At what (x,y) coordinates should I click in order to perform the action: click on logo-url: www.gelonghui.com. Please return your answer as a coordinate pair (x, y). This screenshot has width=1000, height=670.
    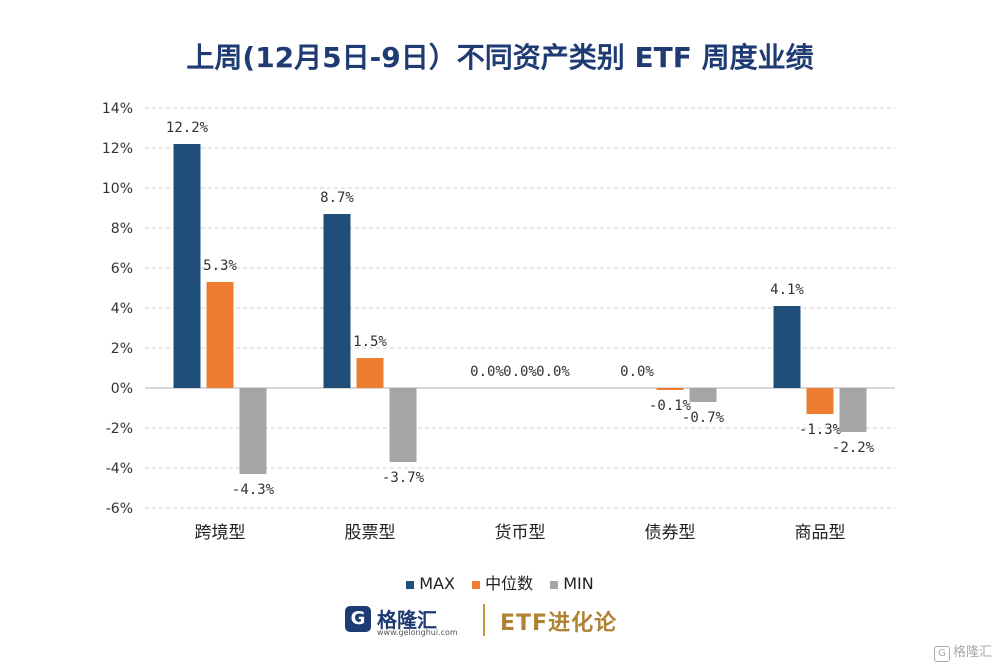
    Looking at the image, I should click on (417, 632).